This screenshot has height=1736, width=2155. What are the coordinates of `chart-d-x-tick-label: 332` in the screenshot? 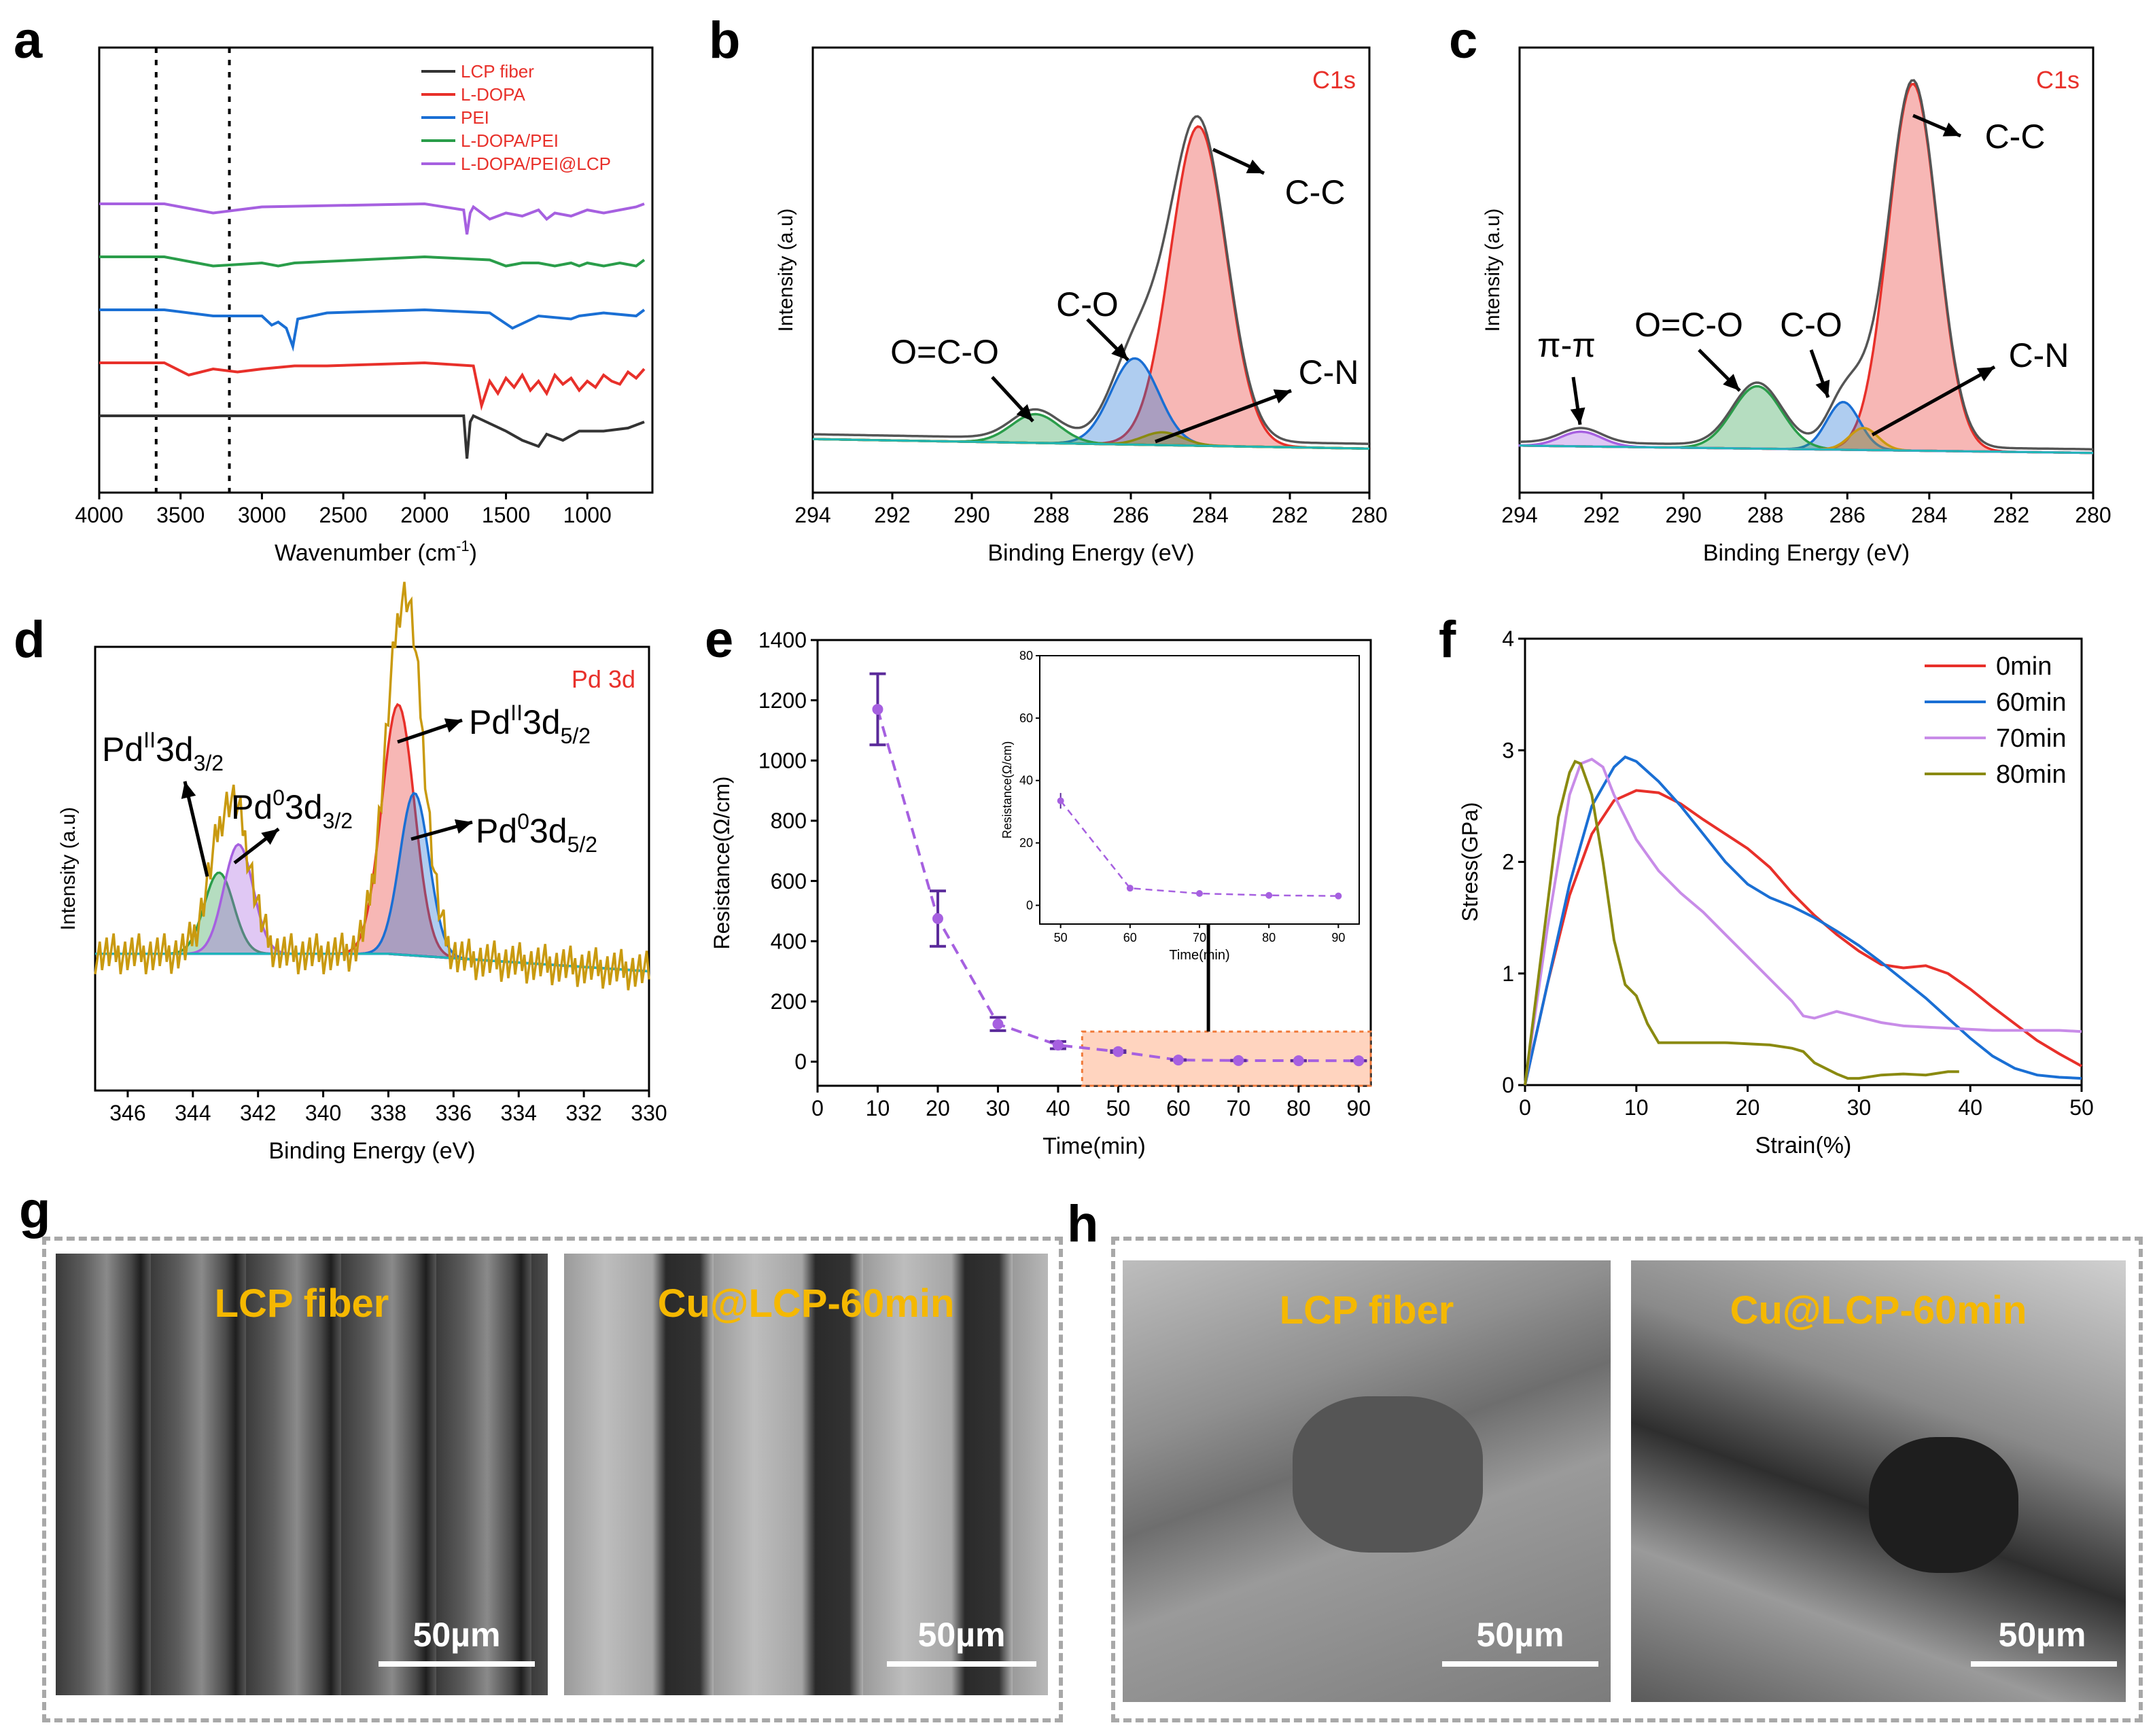 It's located at (583, 1113).